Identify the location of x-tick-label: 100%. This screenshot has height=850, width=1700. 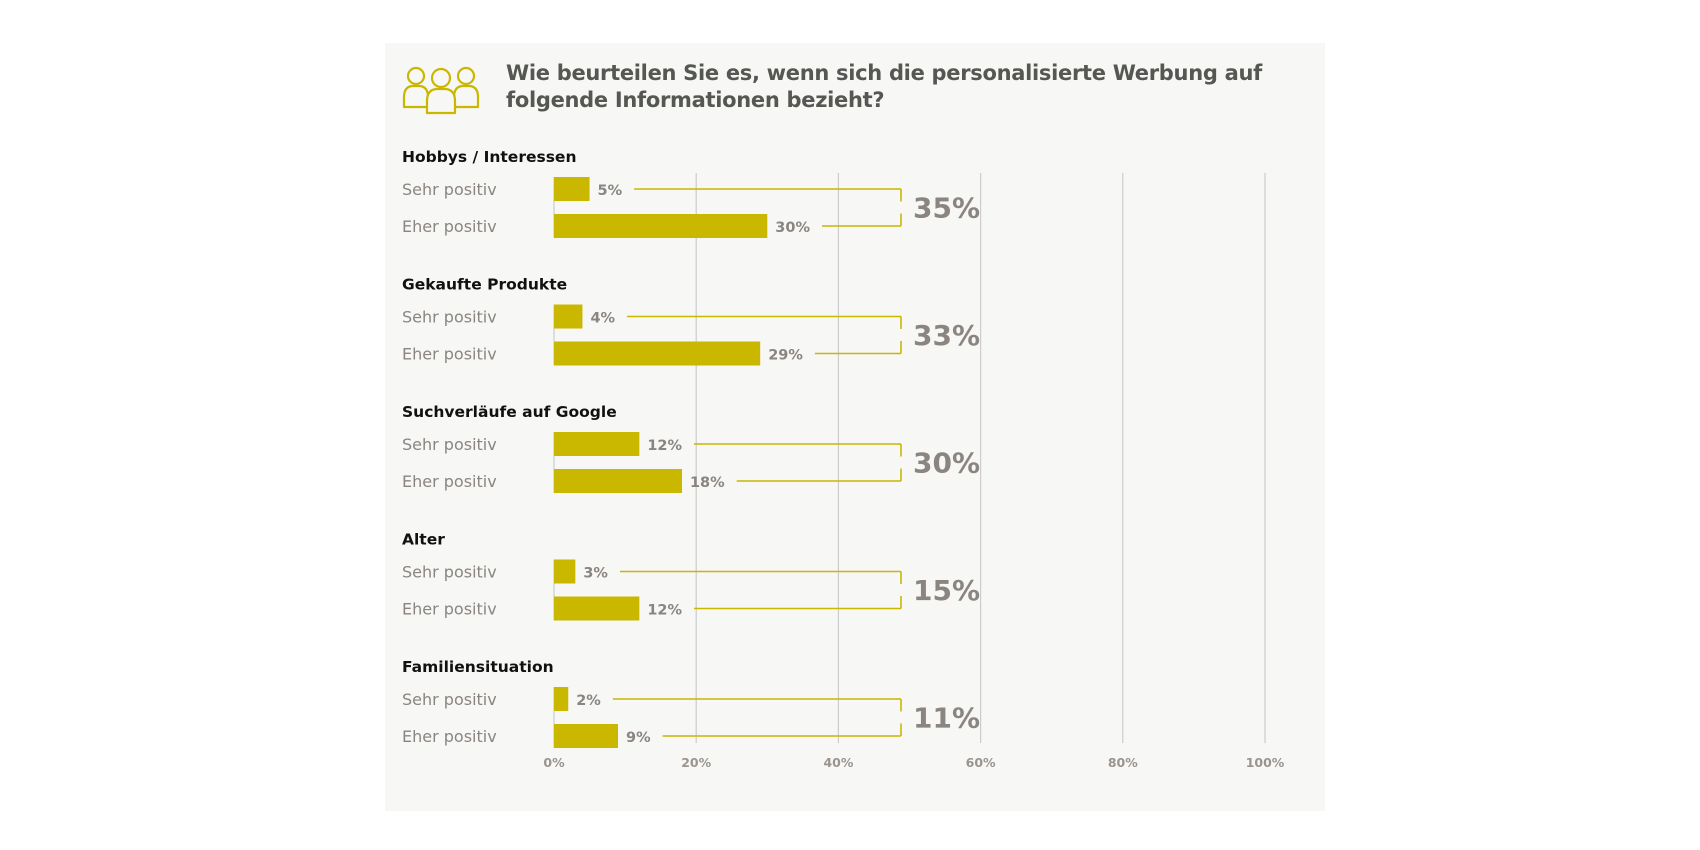
(1265, 762).